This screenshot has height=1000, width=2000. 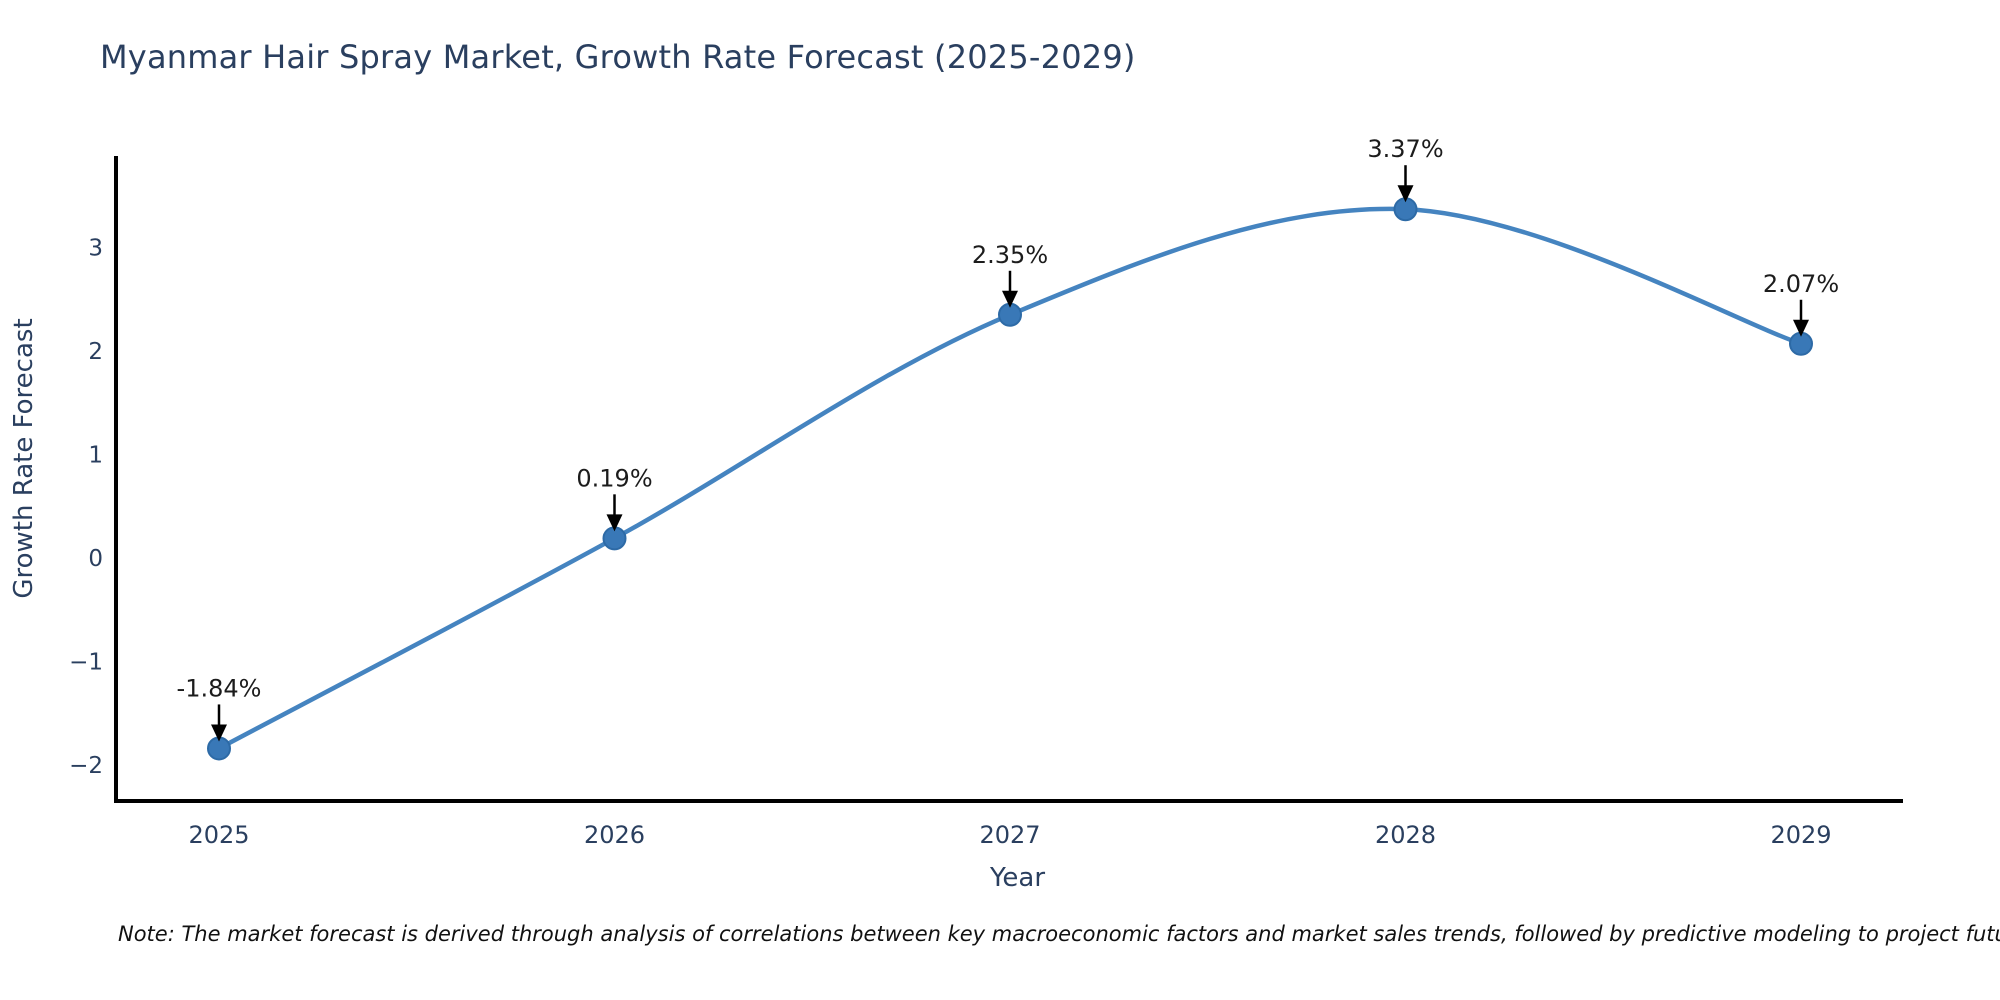 I want to click on x-axis-title: Year, so click(x=1017, y=878).